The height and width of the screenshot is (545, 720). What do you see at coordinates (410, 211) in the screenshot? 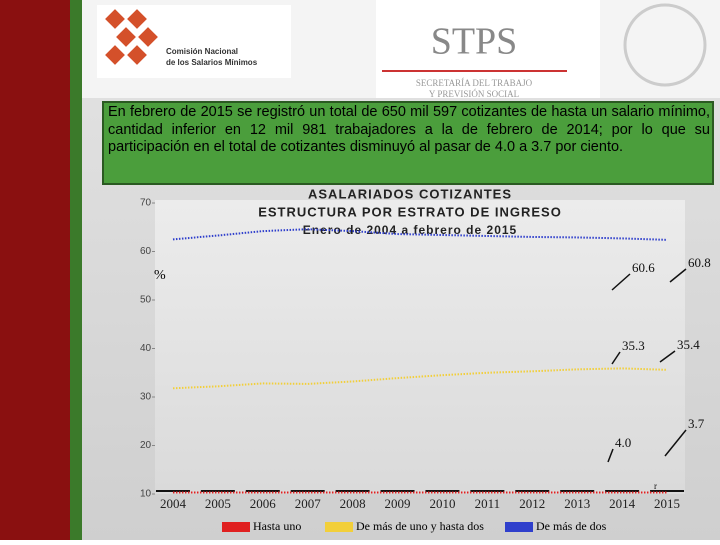
I see `chart-subtitle: ESTRUCTURA POR ESTRATO DE INGRESO` at bounding box center [410, 211].